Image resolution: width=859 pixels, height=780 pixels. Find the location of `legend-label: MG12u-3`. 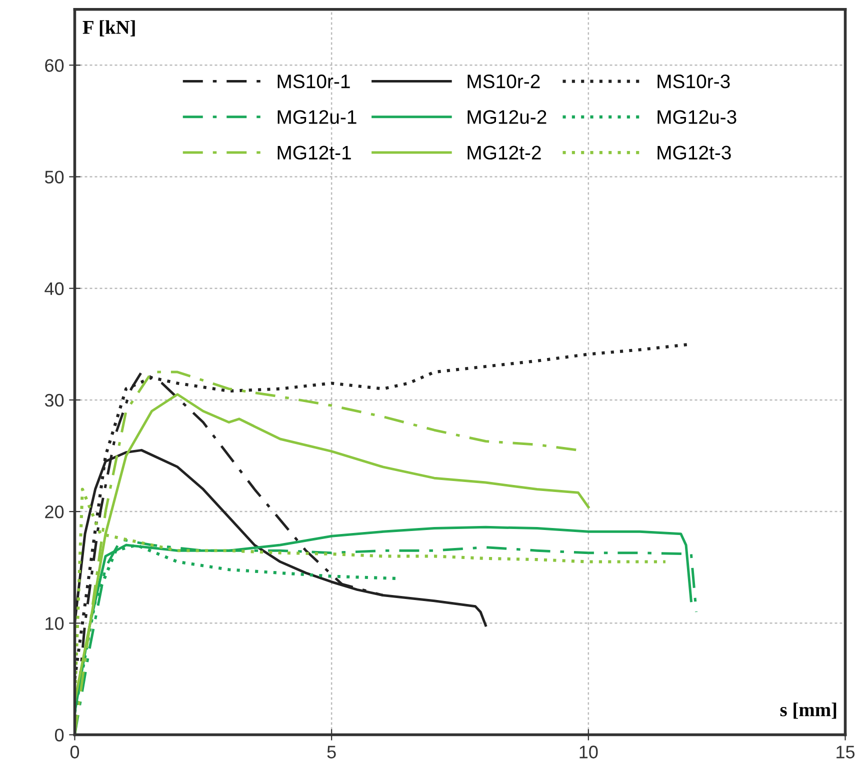

legend-label: MG12u-3 is located at coordinates (697, 117).